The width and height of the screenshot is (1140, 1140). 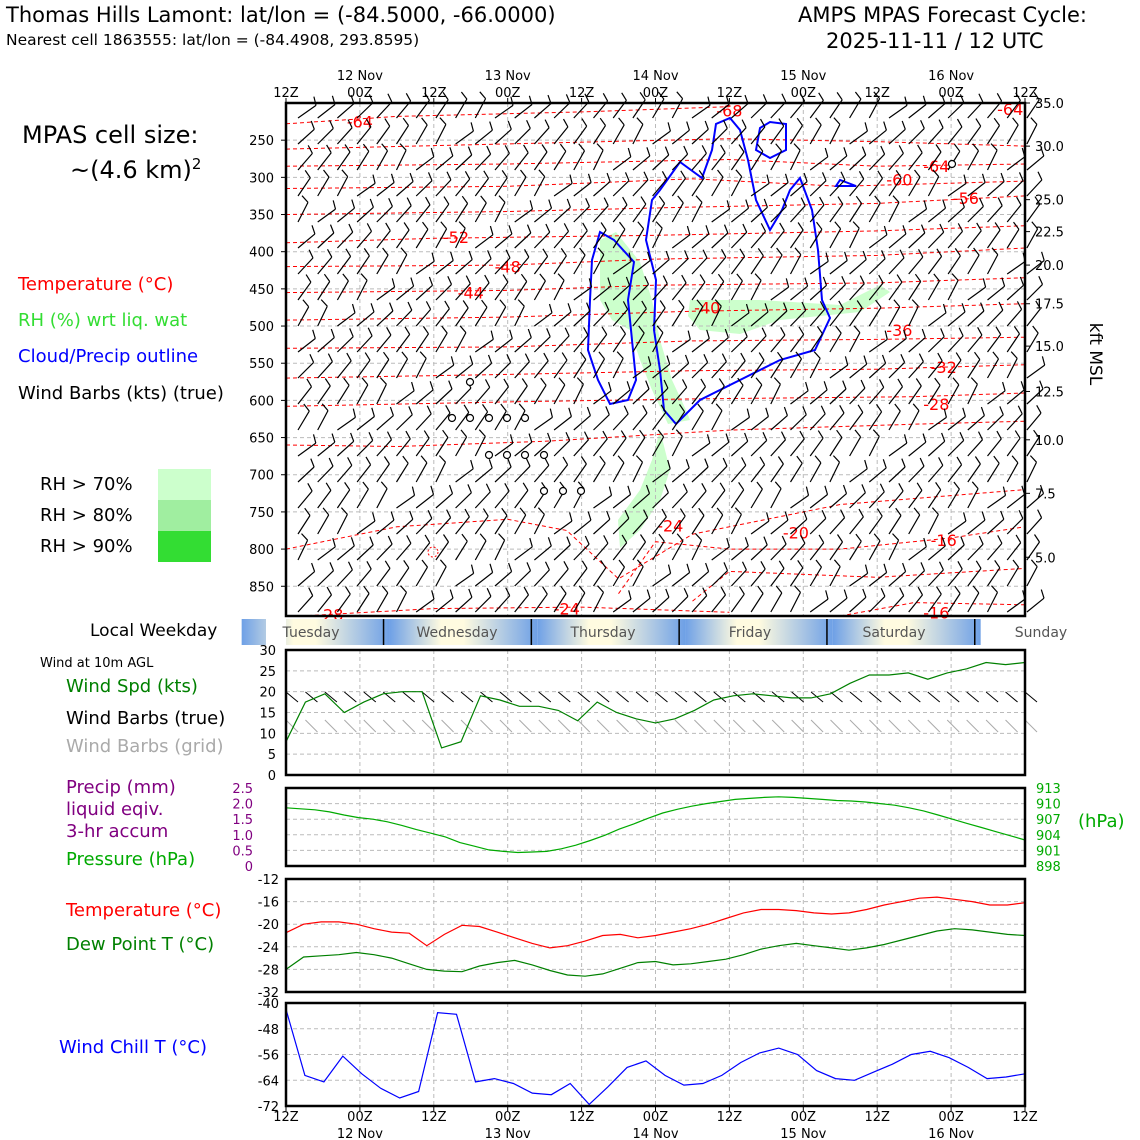 I want to click on date-tick-top: 15 Nov, so click(x=803, y=76).